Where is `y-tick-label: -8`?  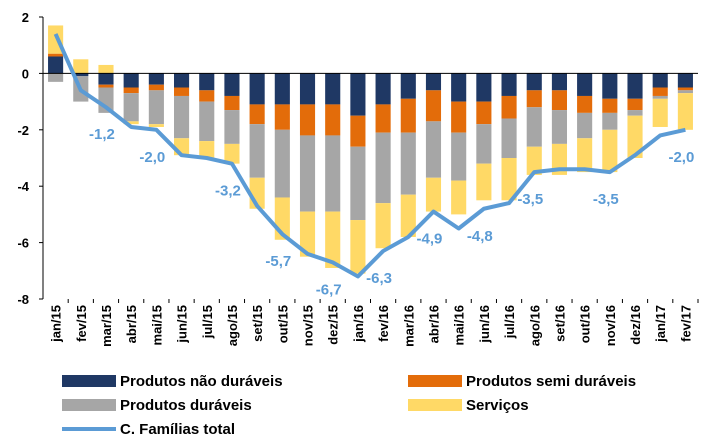 y-tick-label: -8 is located at coordinates (23, 299).